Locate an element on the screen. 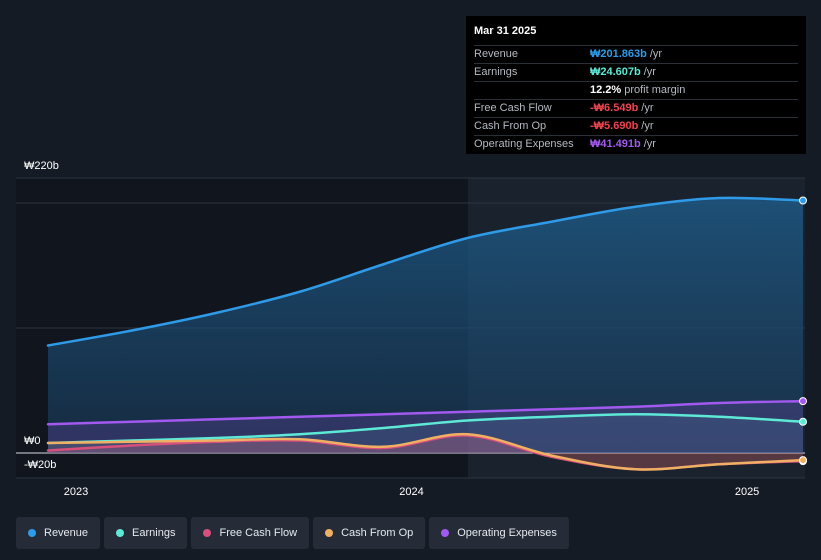  tooltip-row: Operating Expenses ₩41.491b/yr is located at coordinates (636, 144).